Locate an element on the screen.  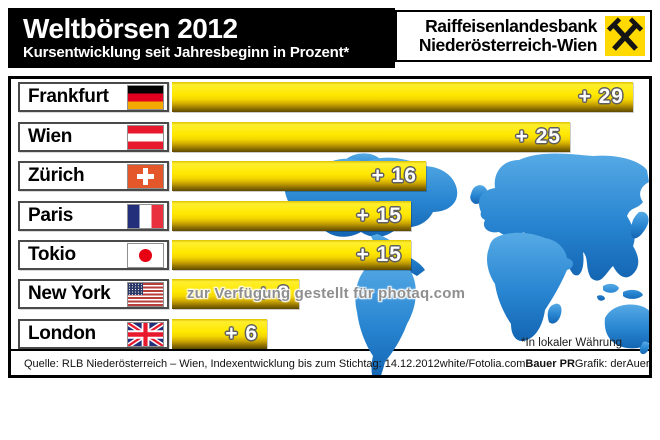
flag-usa-icon is located at coordinates (145, 294).